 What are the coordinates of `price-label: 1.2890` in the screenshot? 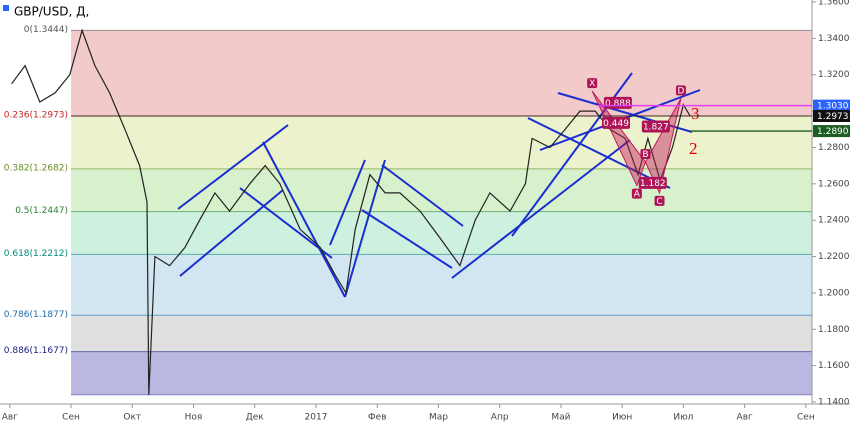 It's located at (833, 132).